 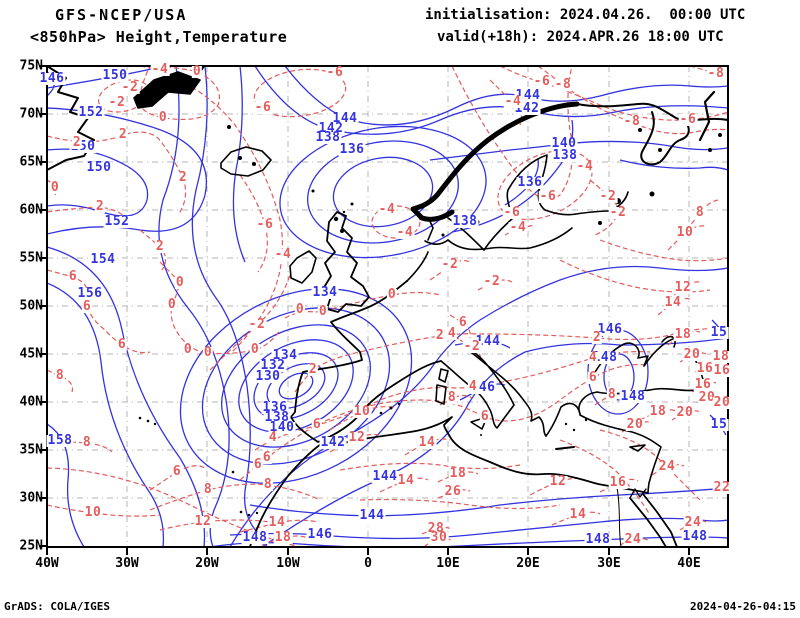 What do you see at coordinates (159, 37) in the screenshot?
I see `level-field-title: <850hPa> Height,Temperature` at bounding box center [159, 37].